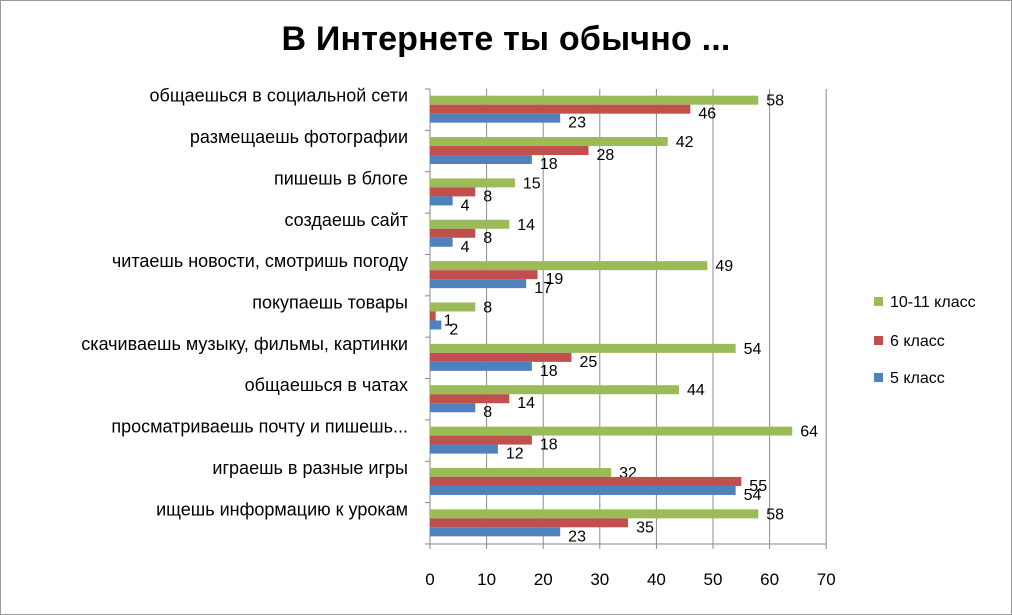 This screenshot has width=1012, height=615. What do you see at coordinates (605, 155) in the screenshot?
I see `data-label: 28` at bounding box center [605, 155].